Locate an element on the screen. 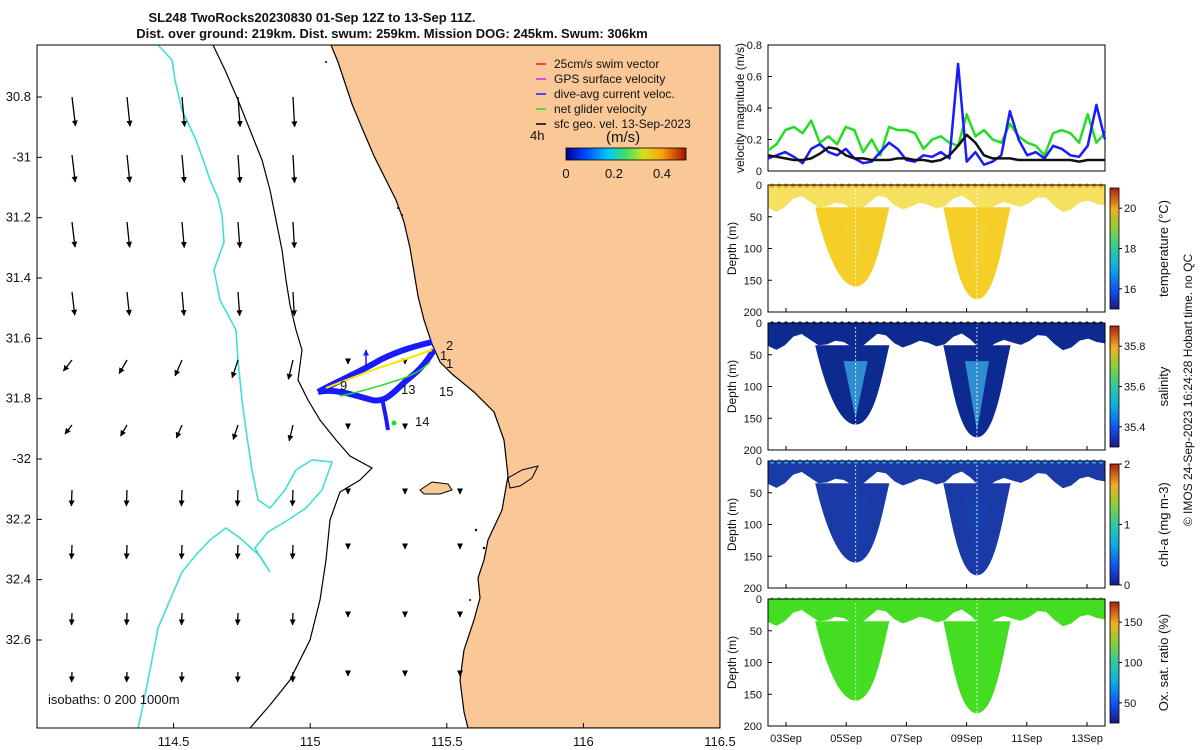 Image resolution: width=1200 pixels, height=750 pixels. vel-y-tick-label: 0 is located at coordinates (759, 172).